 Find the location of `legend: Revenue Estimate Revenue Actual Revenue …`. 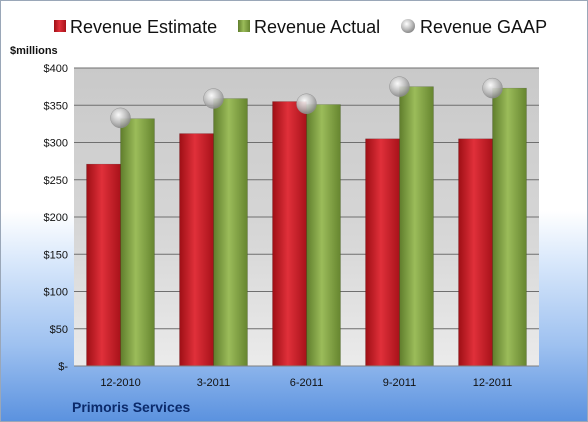

legend: Revenue Estimate Revenue Actual Revenue … is located at coordinates (300, 27).